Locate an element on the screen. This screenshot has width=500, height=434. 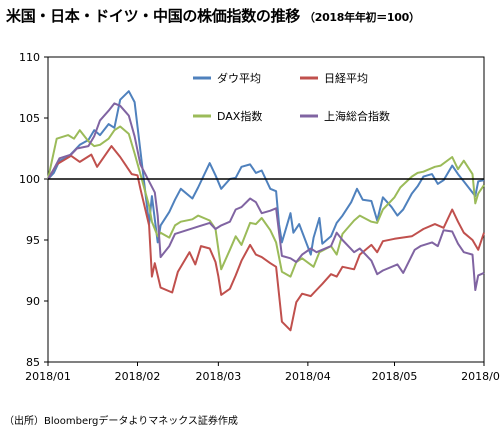
legend-label-3: DAX指数 is located at coordinates (239, 116).